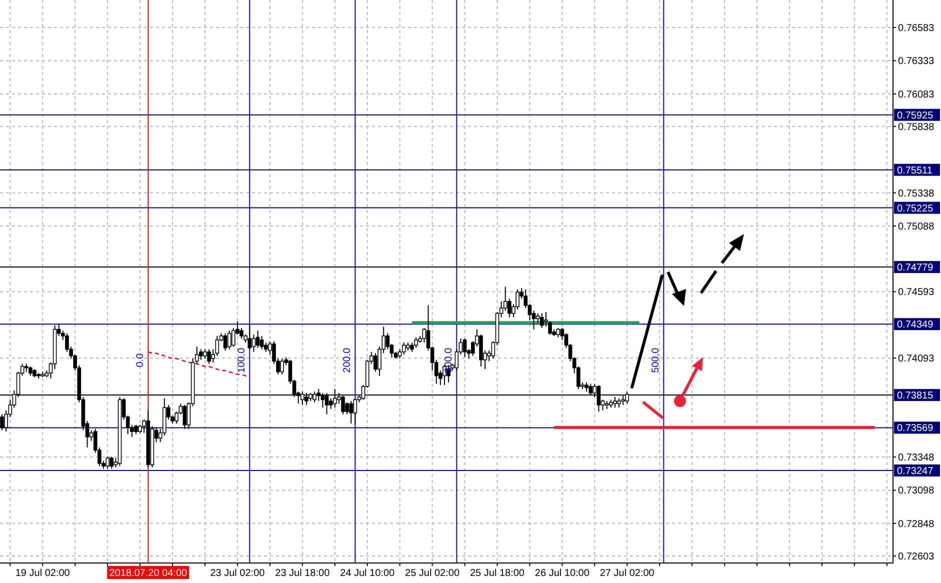  Describe the element at coordinates (915, 325) in the screenshot. I see `ref-line-label: 0.74349` at that location.